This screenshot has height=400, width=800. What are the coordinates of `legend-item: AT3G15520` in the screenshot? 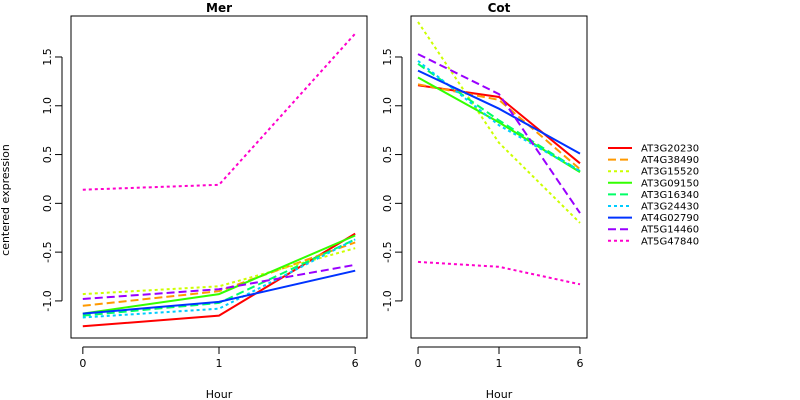 It's located at (653, 172).